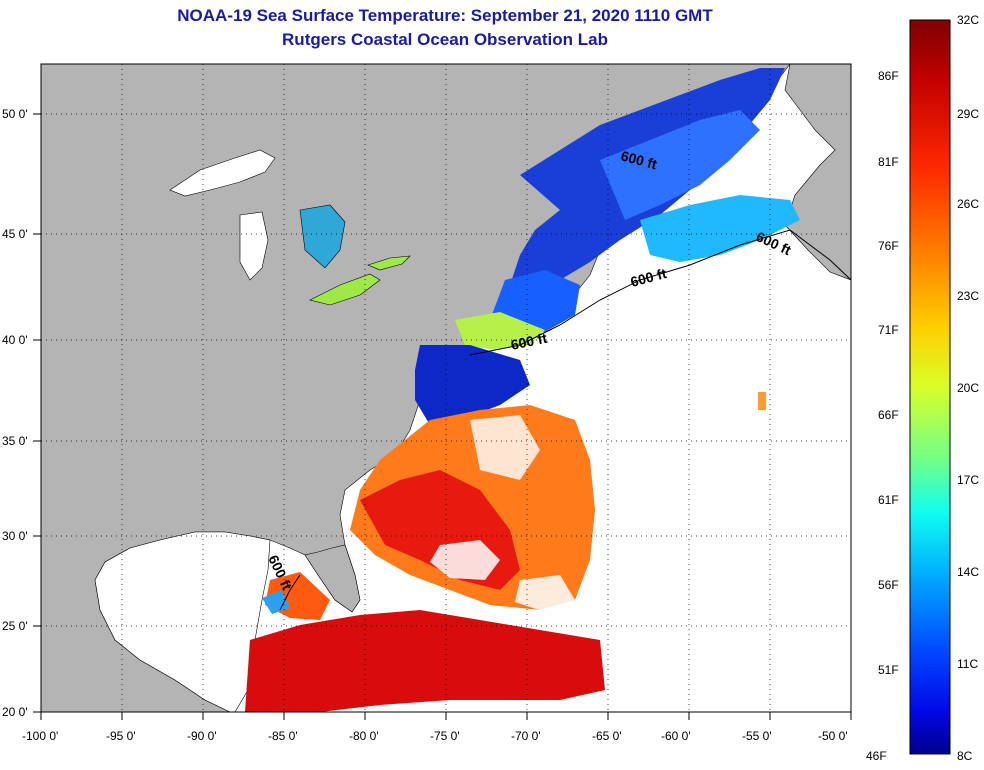 This screenshot has height=770, width=984. Describe the element at coordinates (389, 263) in the screenshot. I see `lake-ontario` at that location.